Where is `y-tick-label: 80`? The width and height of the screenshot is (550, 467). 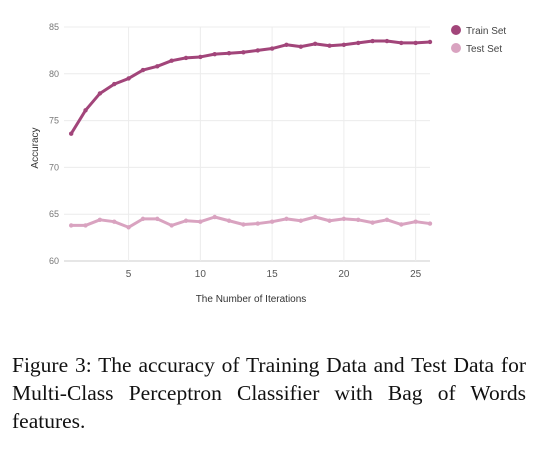 y-tick-label: 80 is located at coordinates (54, 74).